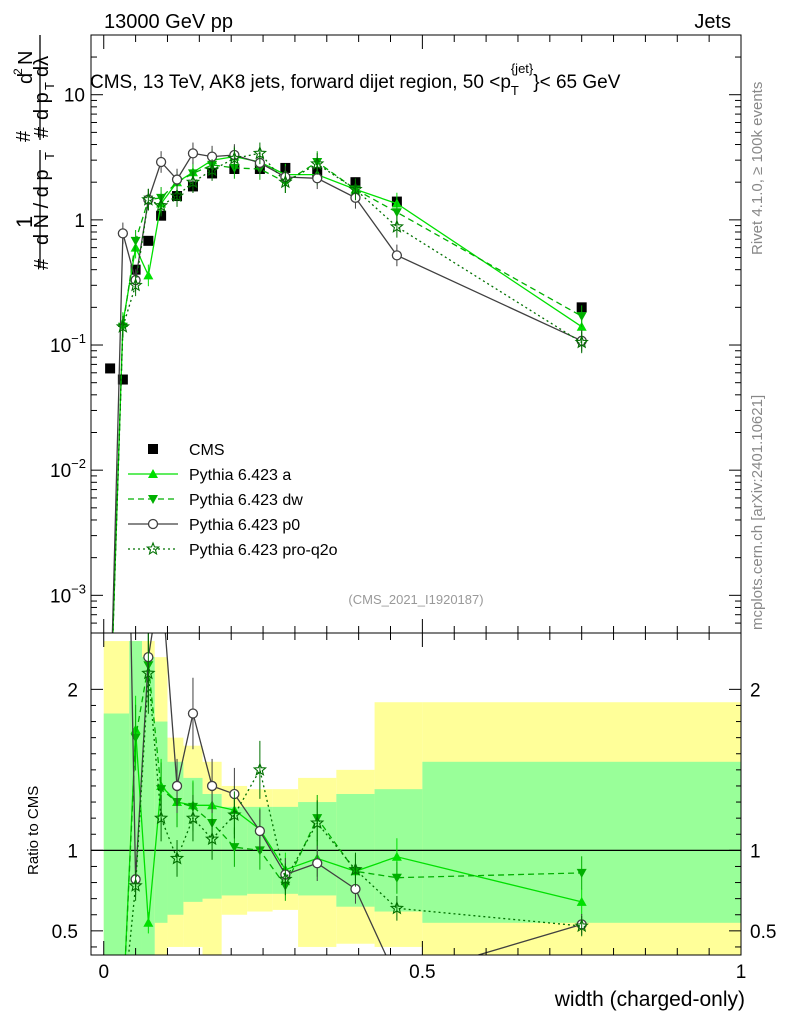  Describe the element at coordinates (68, 594) in the screenshot. I see `y-tick-label: 10⁻³` at that location.